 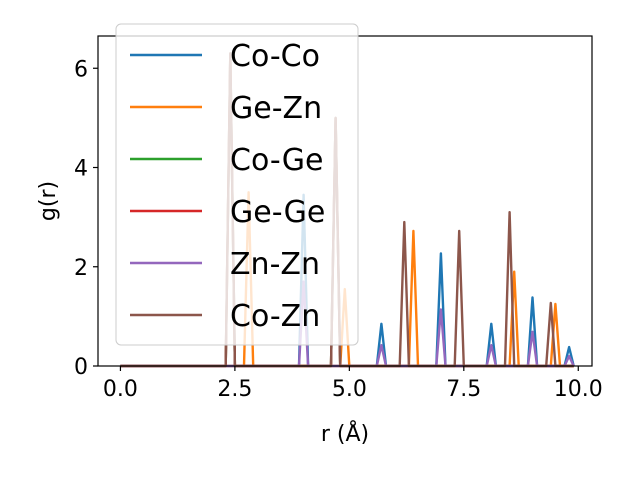 What do you see at coordinates (345, 433) in the screenshot?
I see `x-axis-label: r (Å)` at bounding box center [345, 433].